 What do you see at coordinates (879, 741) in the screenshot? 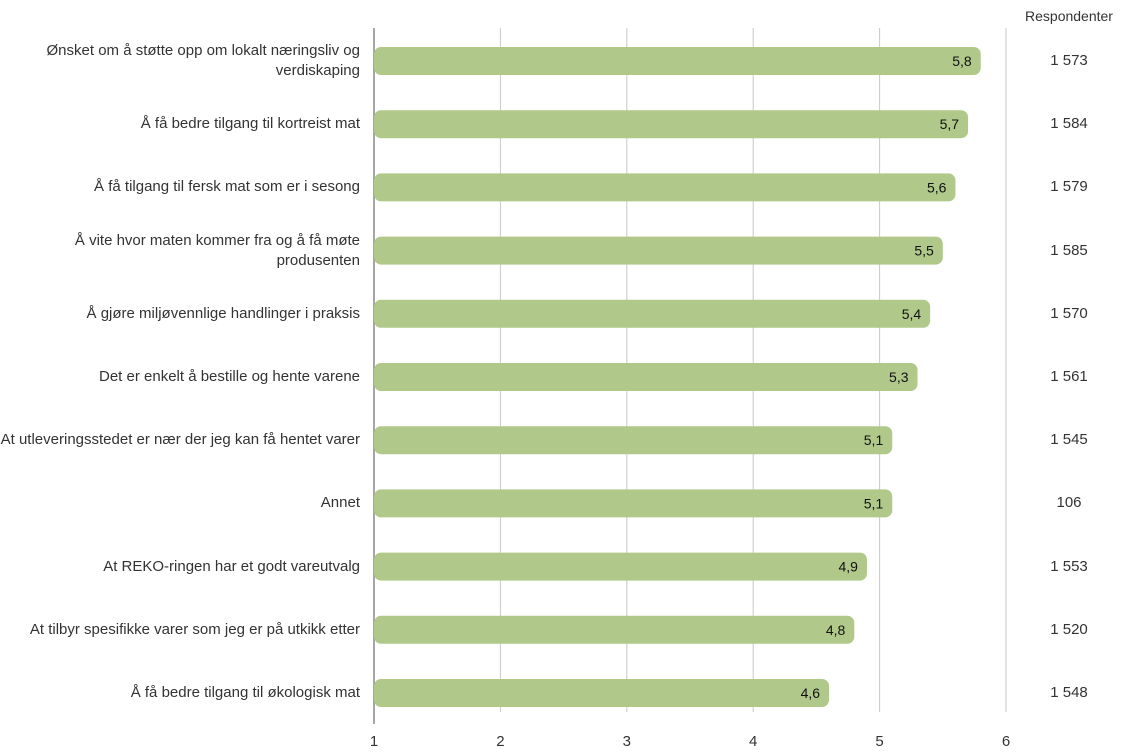
I see `x-tick-label: 5` at bounding box center [879, 741].